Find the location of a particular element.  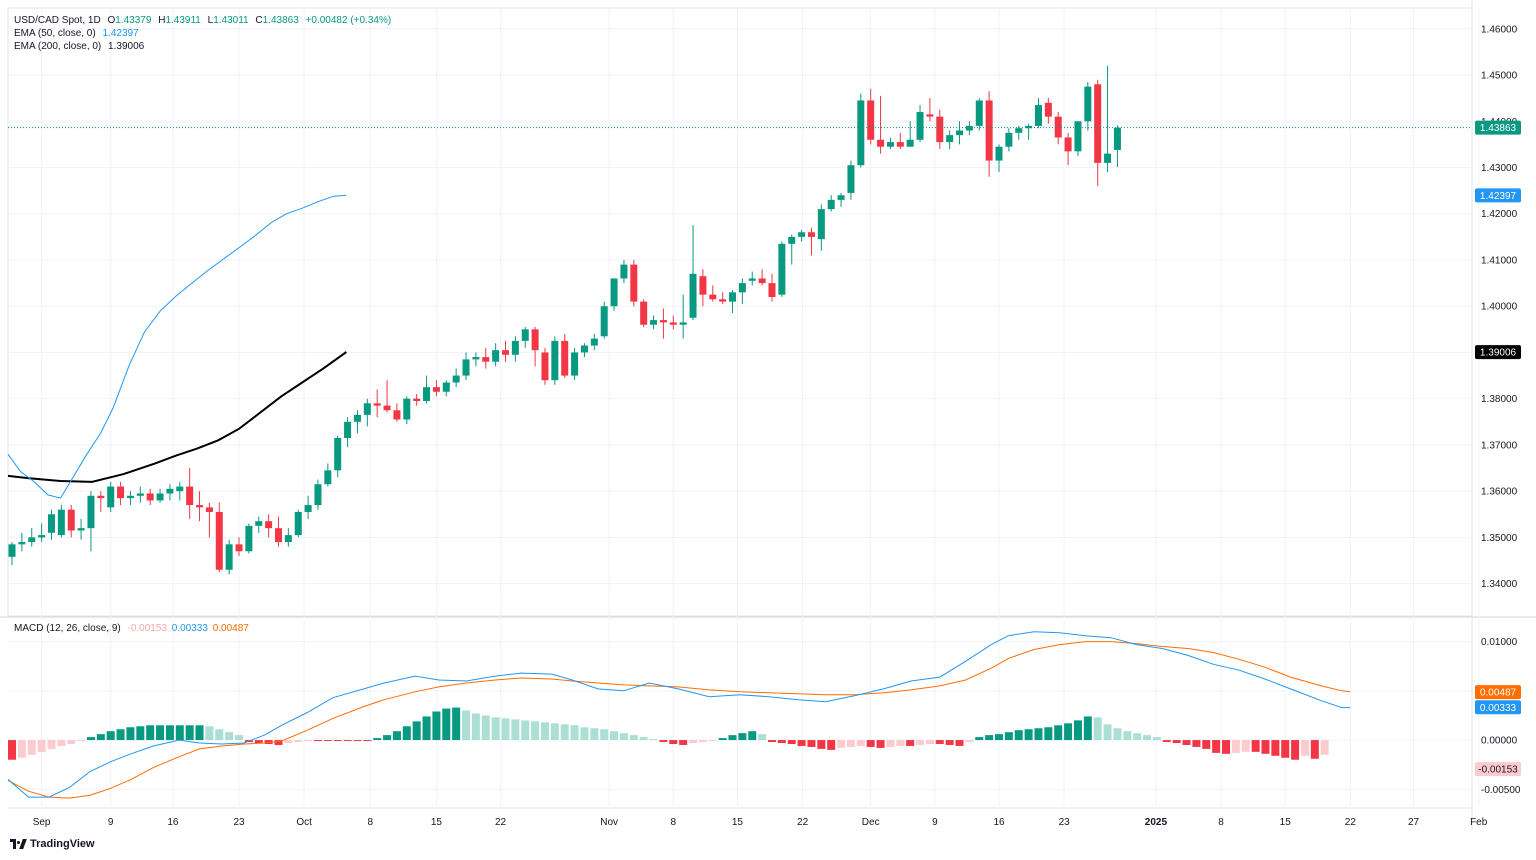

time-tick-label: 2025 is located at coordinates (1156, 822).